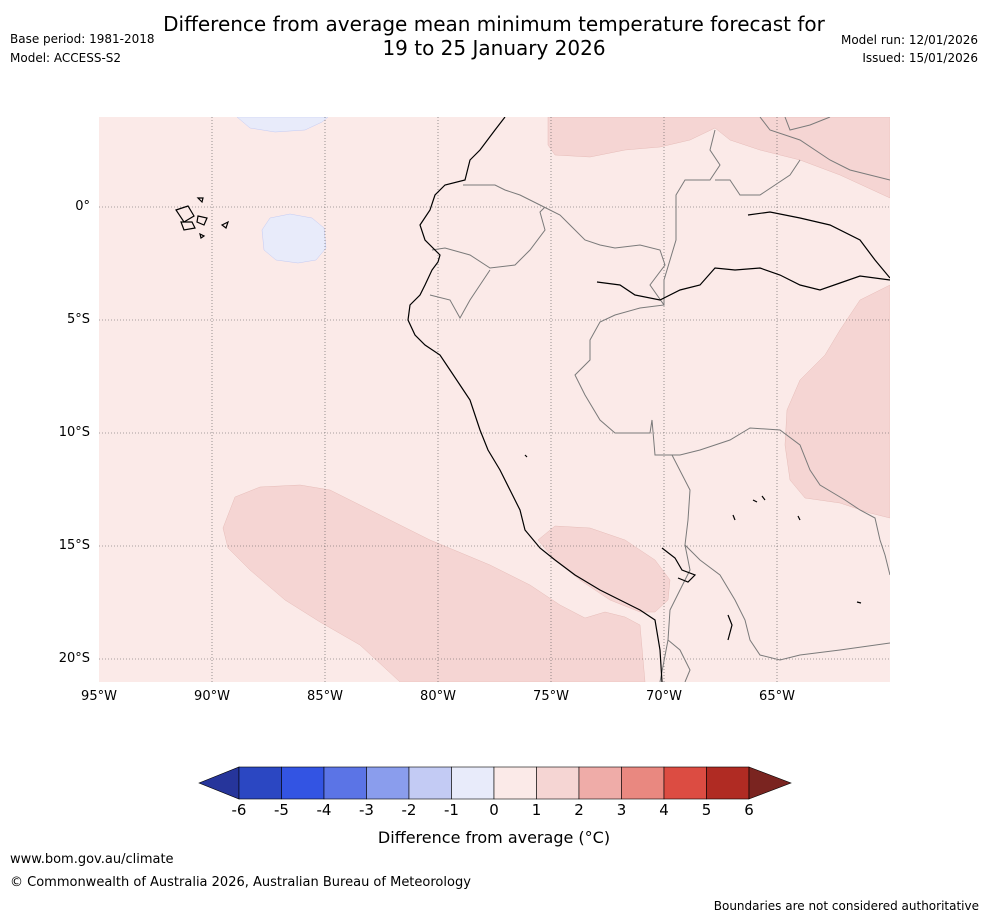 The width and height of the screenshot is (988, 919). What do you see at coordinates (664, 696) in the screenshot?
I see `lon-label-70w: 70°W` at bounding box center [664, 696].